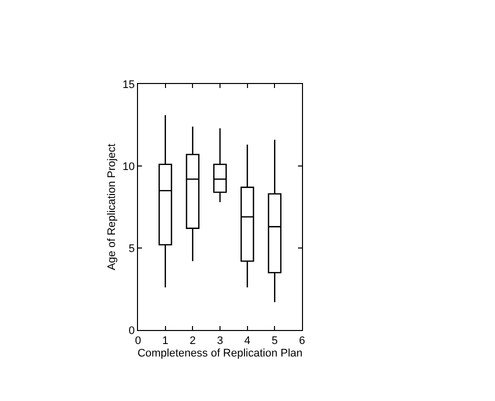  What do you see at coordinates (128, 166) in the screenshot?
I see `y-tick-label: 10` at bounding box center [128, 166].